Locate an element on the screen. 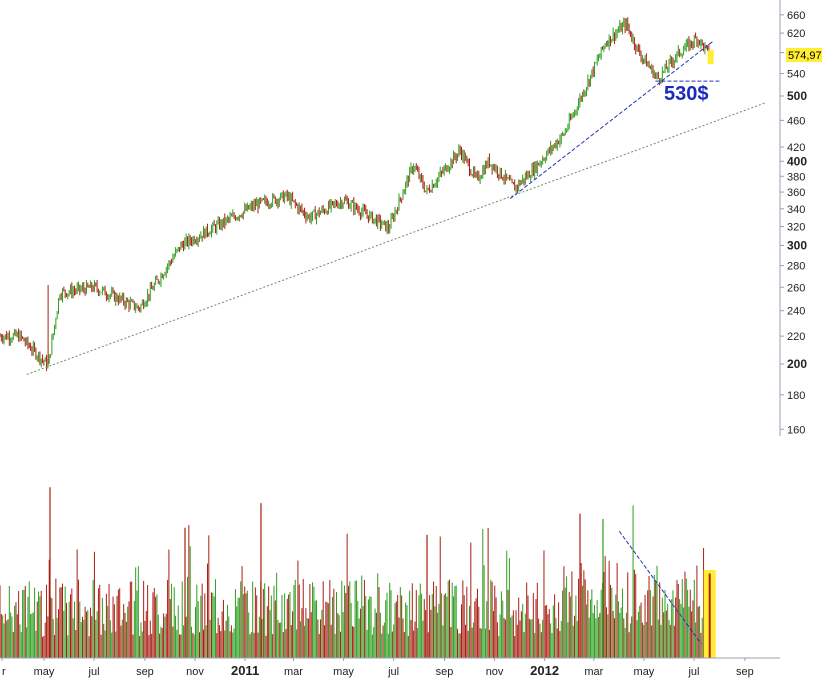  volume-trend-segment is located at coordinates (660, 587).